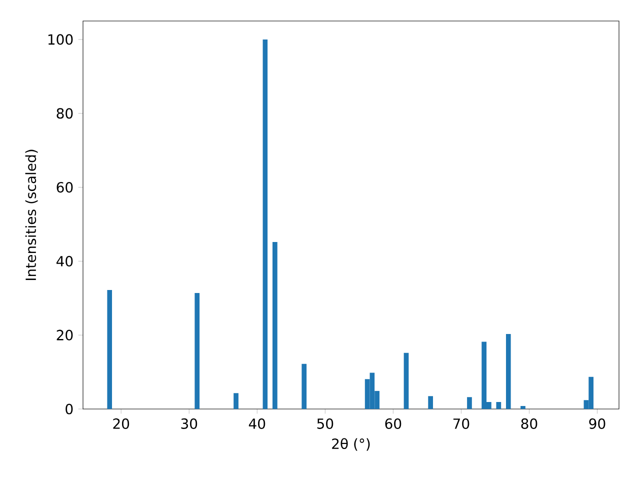 This screenshot has width=640, height=480. What do you see at coordinates (529, 423) in the screenshot?
I see `x-tick-label: 80` at bounding box center [529, 423].